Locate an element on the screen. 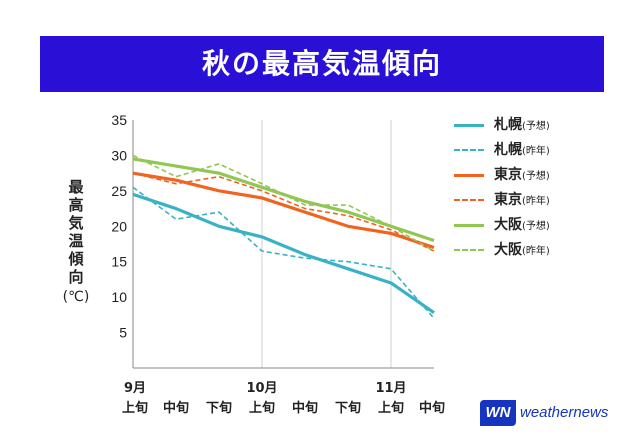 Image resolution: width=640 pixels, height=437 pixels. y-tick-label: 10 is located at coordinates (119, 297).